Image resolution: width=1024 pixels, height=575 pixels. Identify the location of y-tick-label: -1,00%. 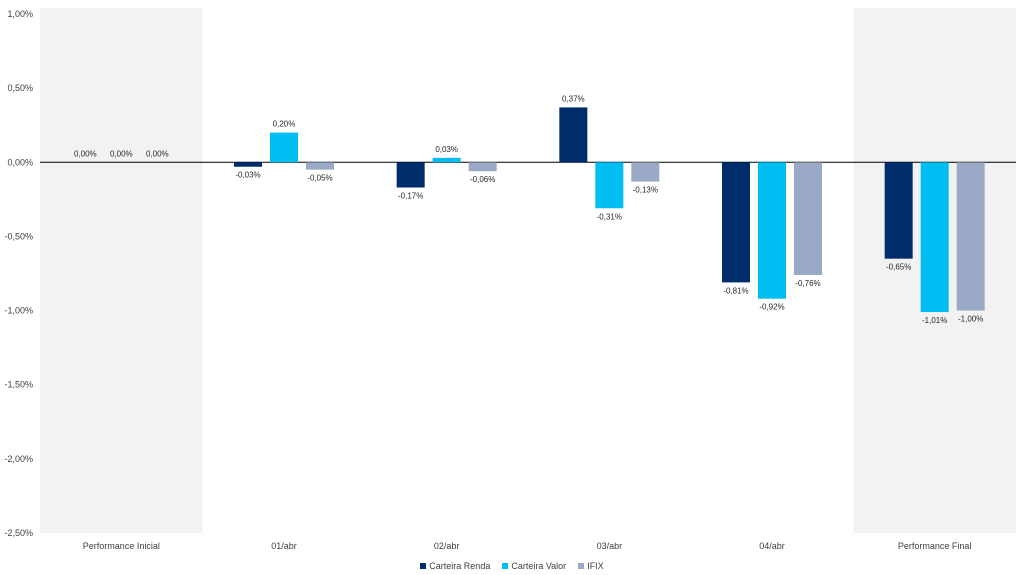
(18, 311).